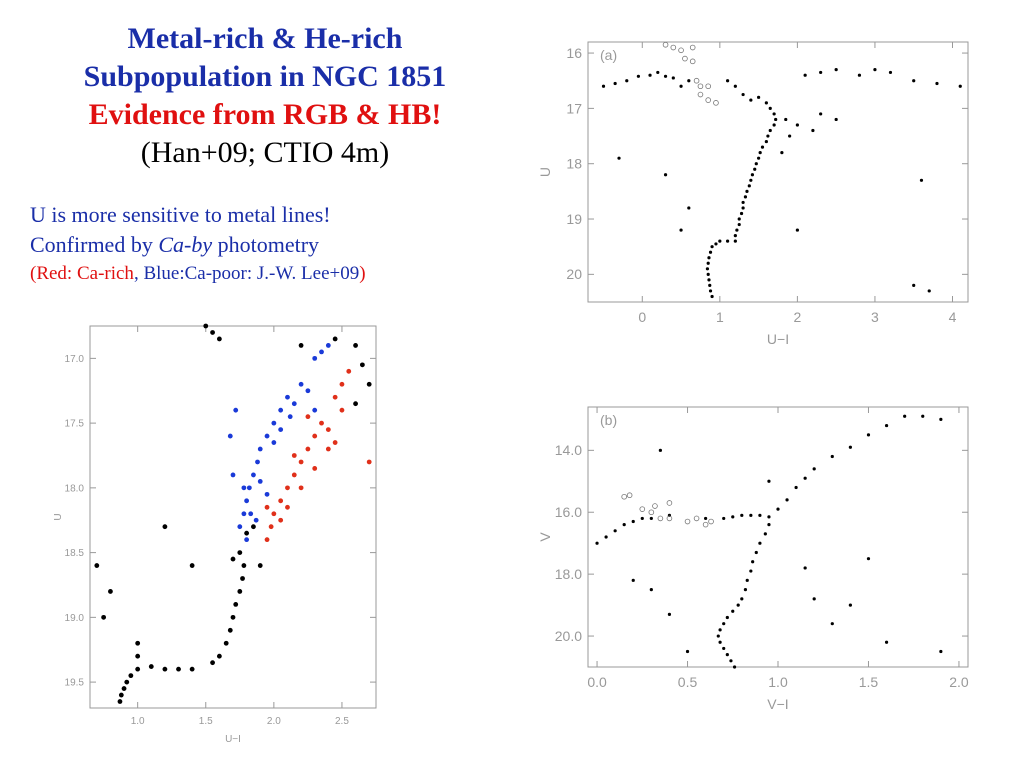 The height and width of the screenshot is (768, 1024). I want to click on x-tick-label: 2.0, so click(274, 721).